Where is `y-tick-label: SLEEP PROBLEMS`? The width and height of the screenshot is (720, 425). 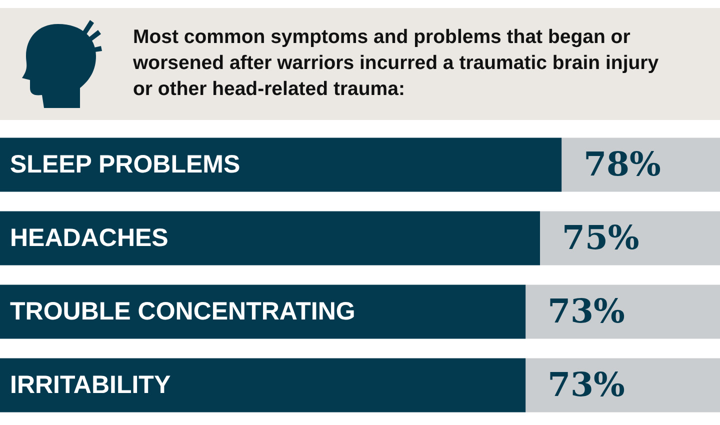 y-tick-label: SLEEP PROBLEMS is located at coordinates (125, 164).